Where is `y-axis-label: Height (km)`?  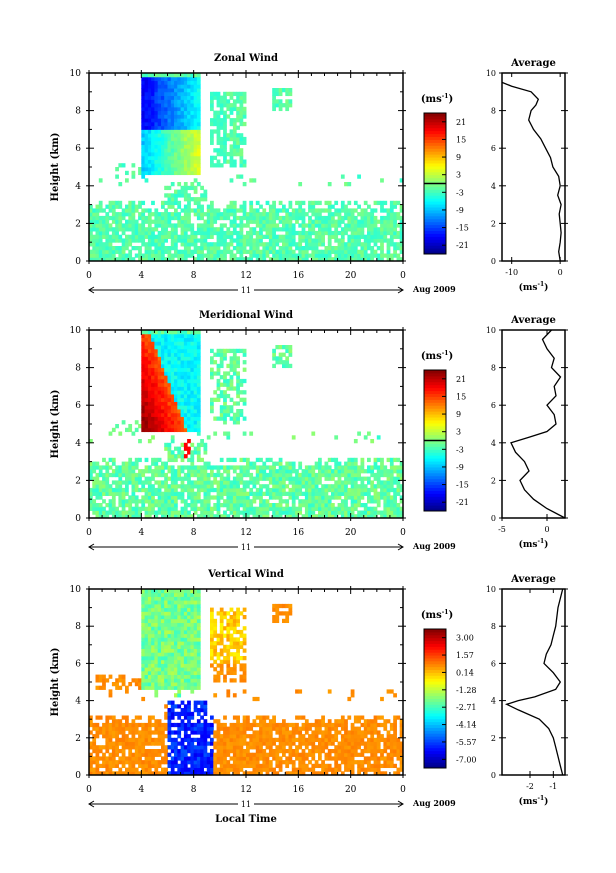
y-axis-label: Height (km) is located at coordinates (55, 424).